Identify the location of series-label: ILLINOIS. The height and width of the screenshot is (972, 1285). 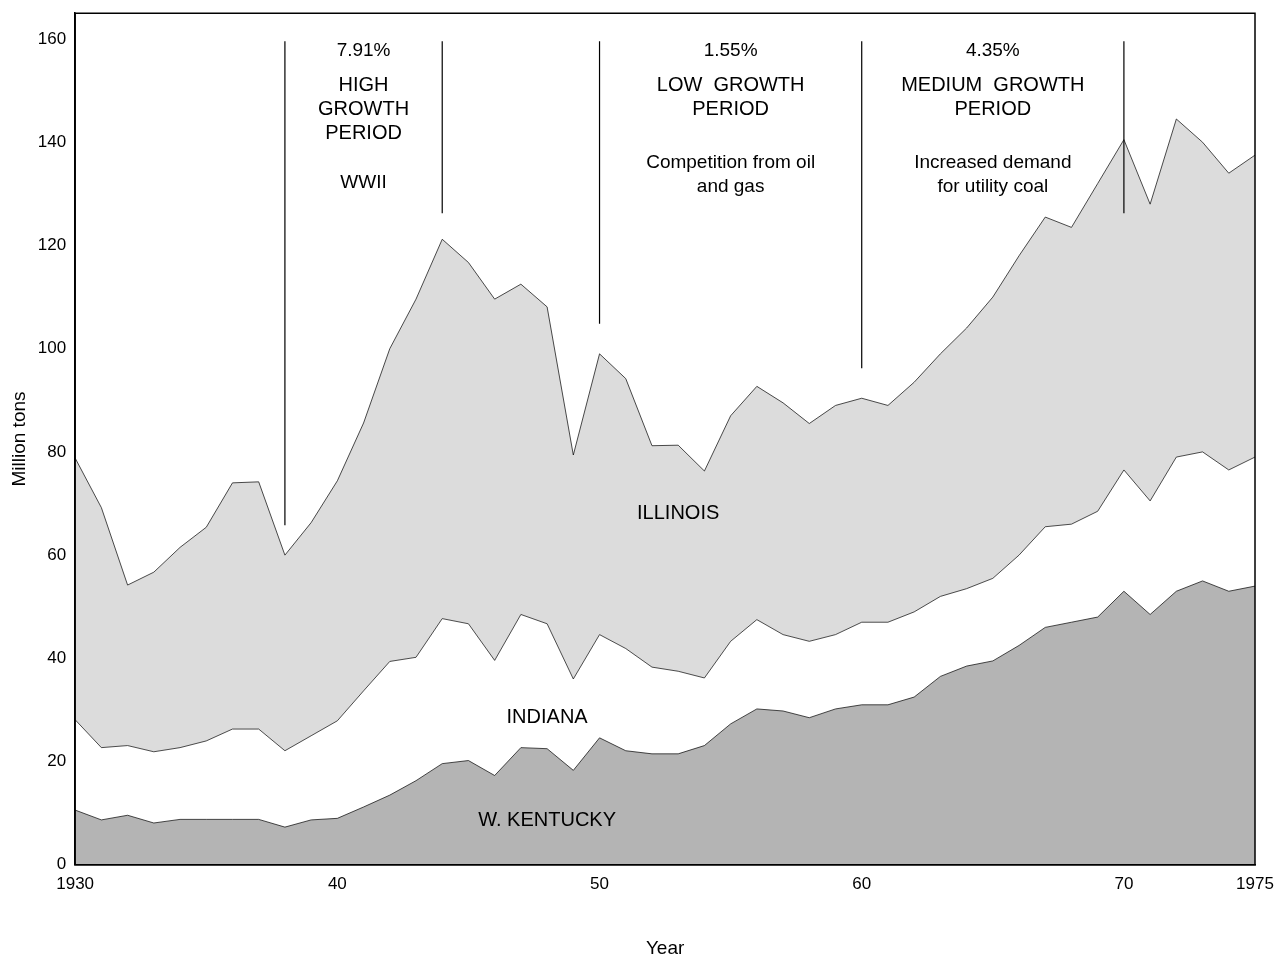
(678, 512).